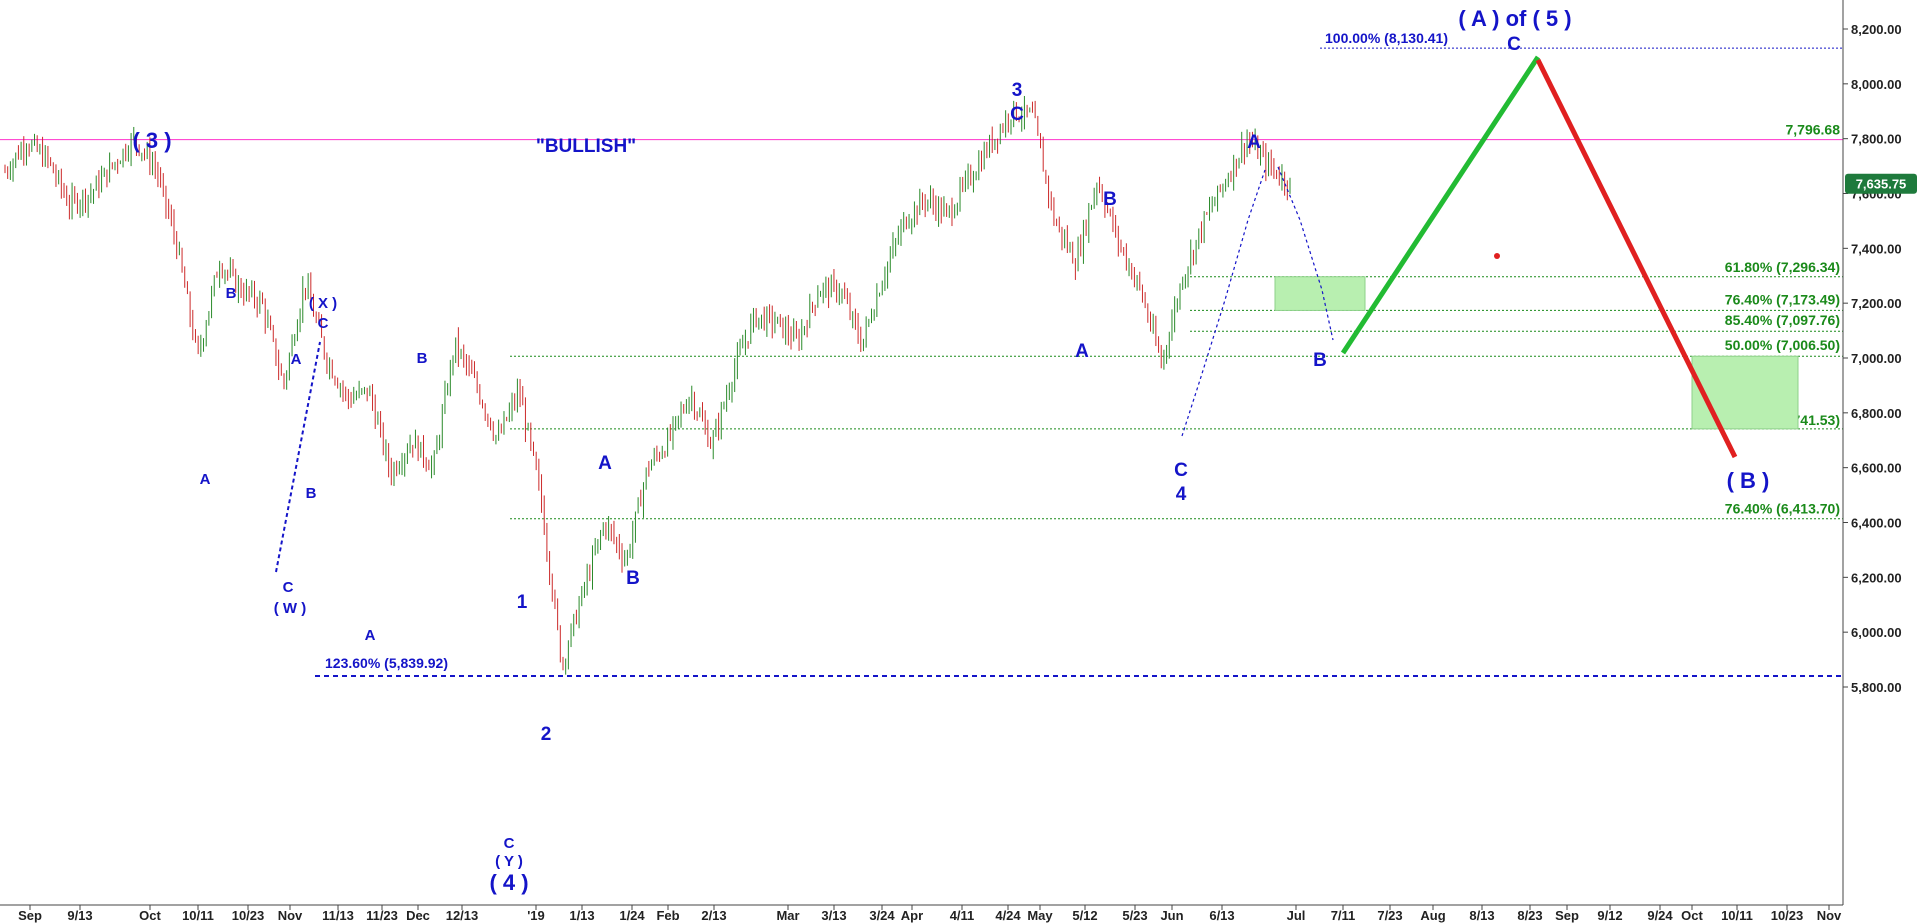  I want to click on y-tick-label: 7,000.00, so click(1876, 358).